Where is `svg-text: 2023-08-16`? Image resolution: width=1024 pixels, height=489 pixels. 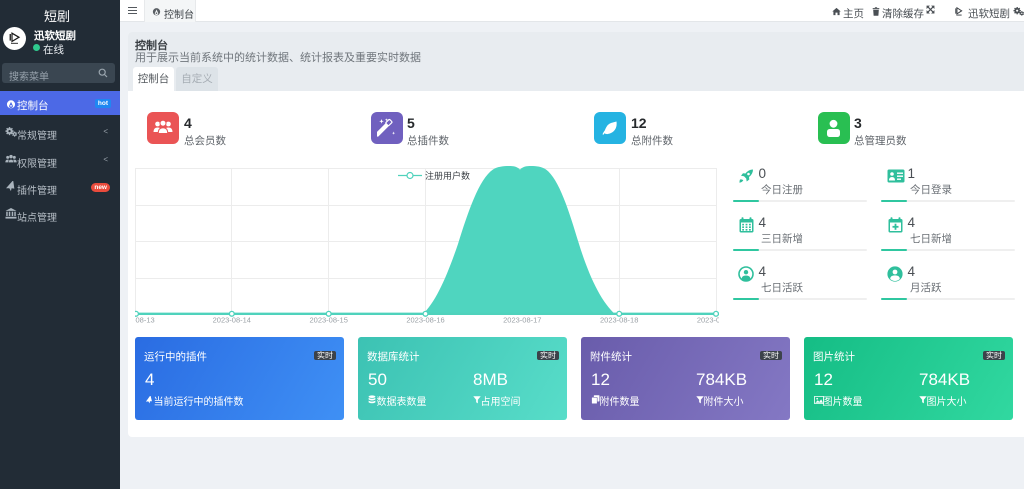
svg-text: 2023-08-16 is located at coordinates (425, 320).